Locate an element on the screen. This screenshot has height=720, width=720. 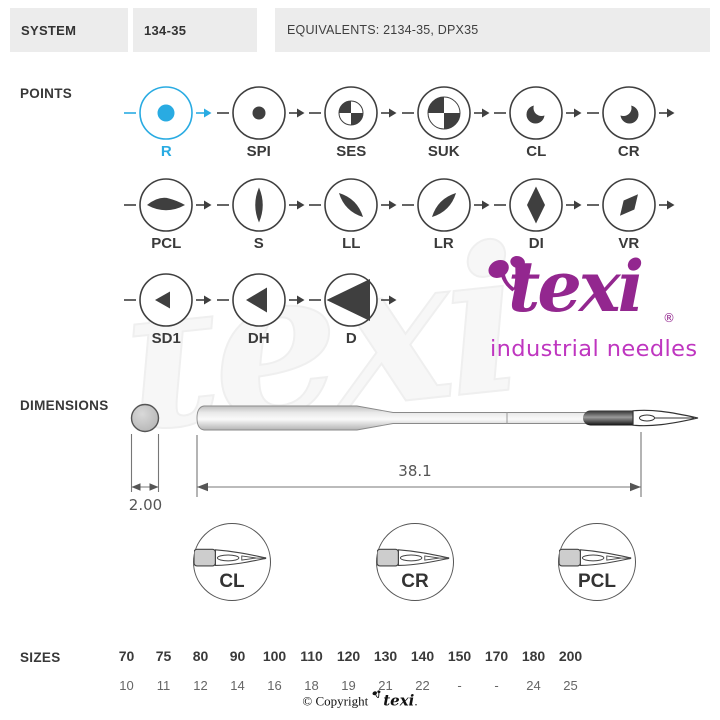
size-nm-90: 90 is located at coordinates (237, 656).